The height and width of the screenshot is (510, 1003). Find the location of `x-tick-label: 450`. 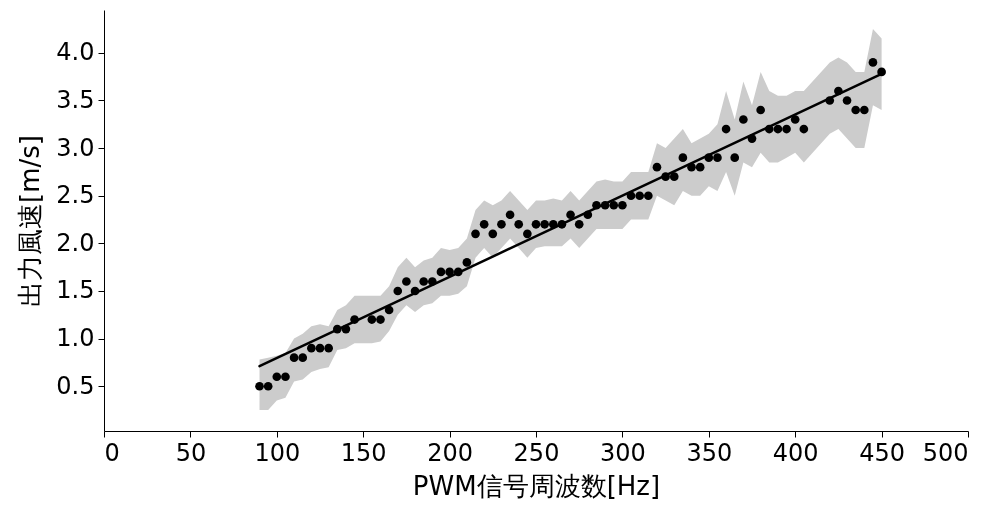

x-tick-label: 450 is located at coordinates (882, 452).